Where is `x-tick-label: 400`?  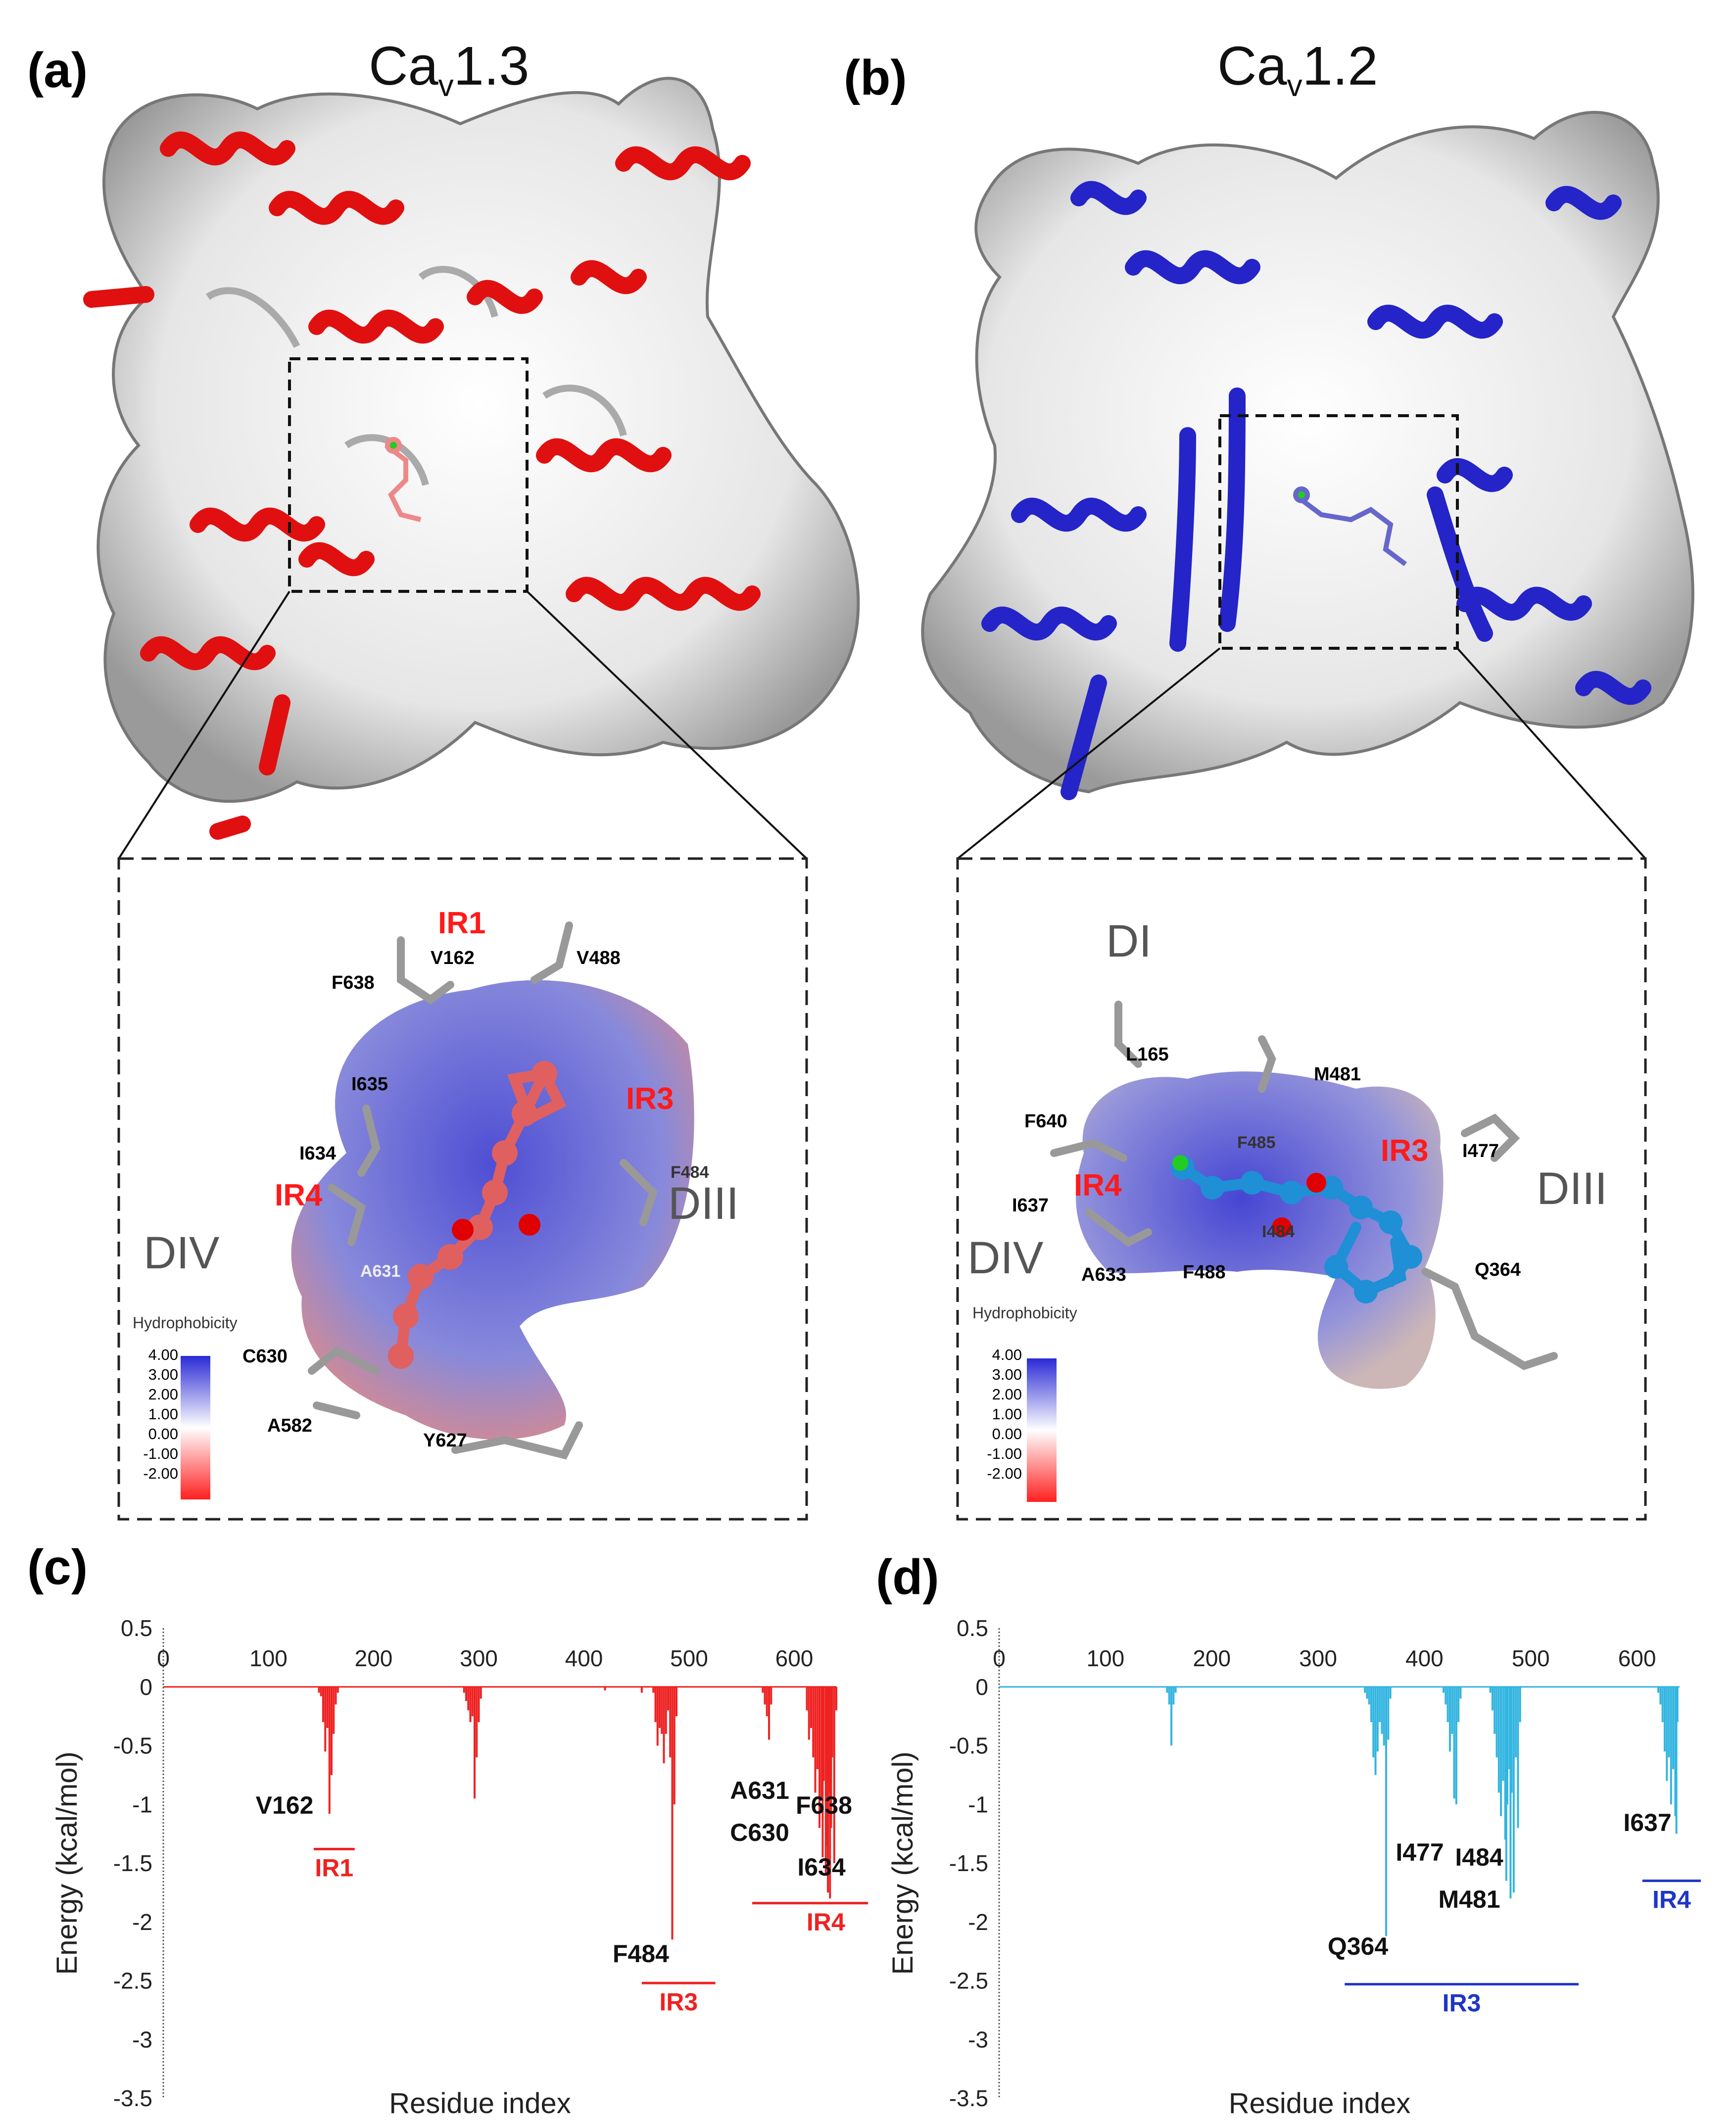 x-tick-label: 400 is located at coordinates (1424, 1658).